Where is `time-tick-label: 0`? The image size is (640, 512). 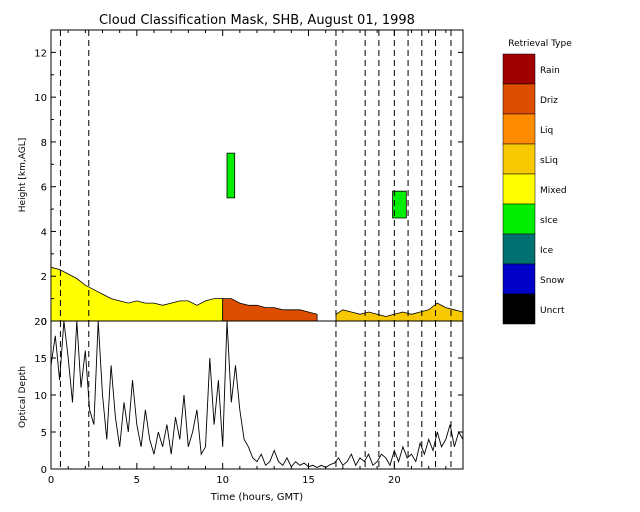 time-tick-label: 0 is located at coordinates (51, 480).